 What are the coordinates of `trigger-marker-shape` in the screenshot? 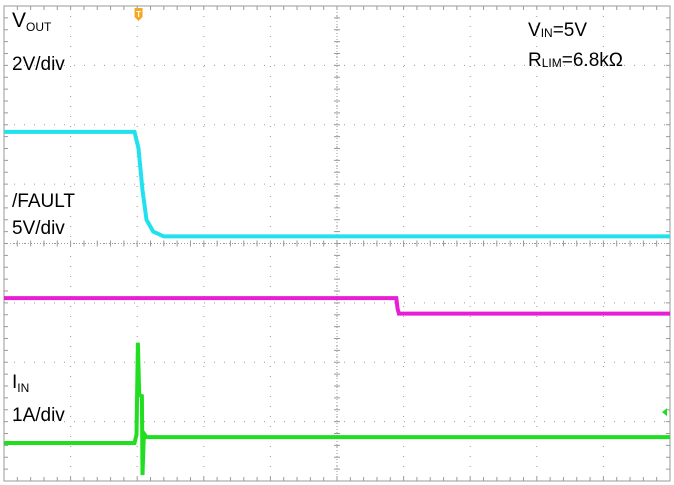 It's located at (138, 14).